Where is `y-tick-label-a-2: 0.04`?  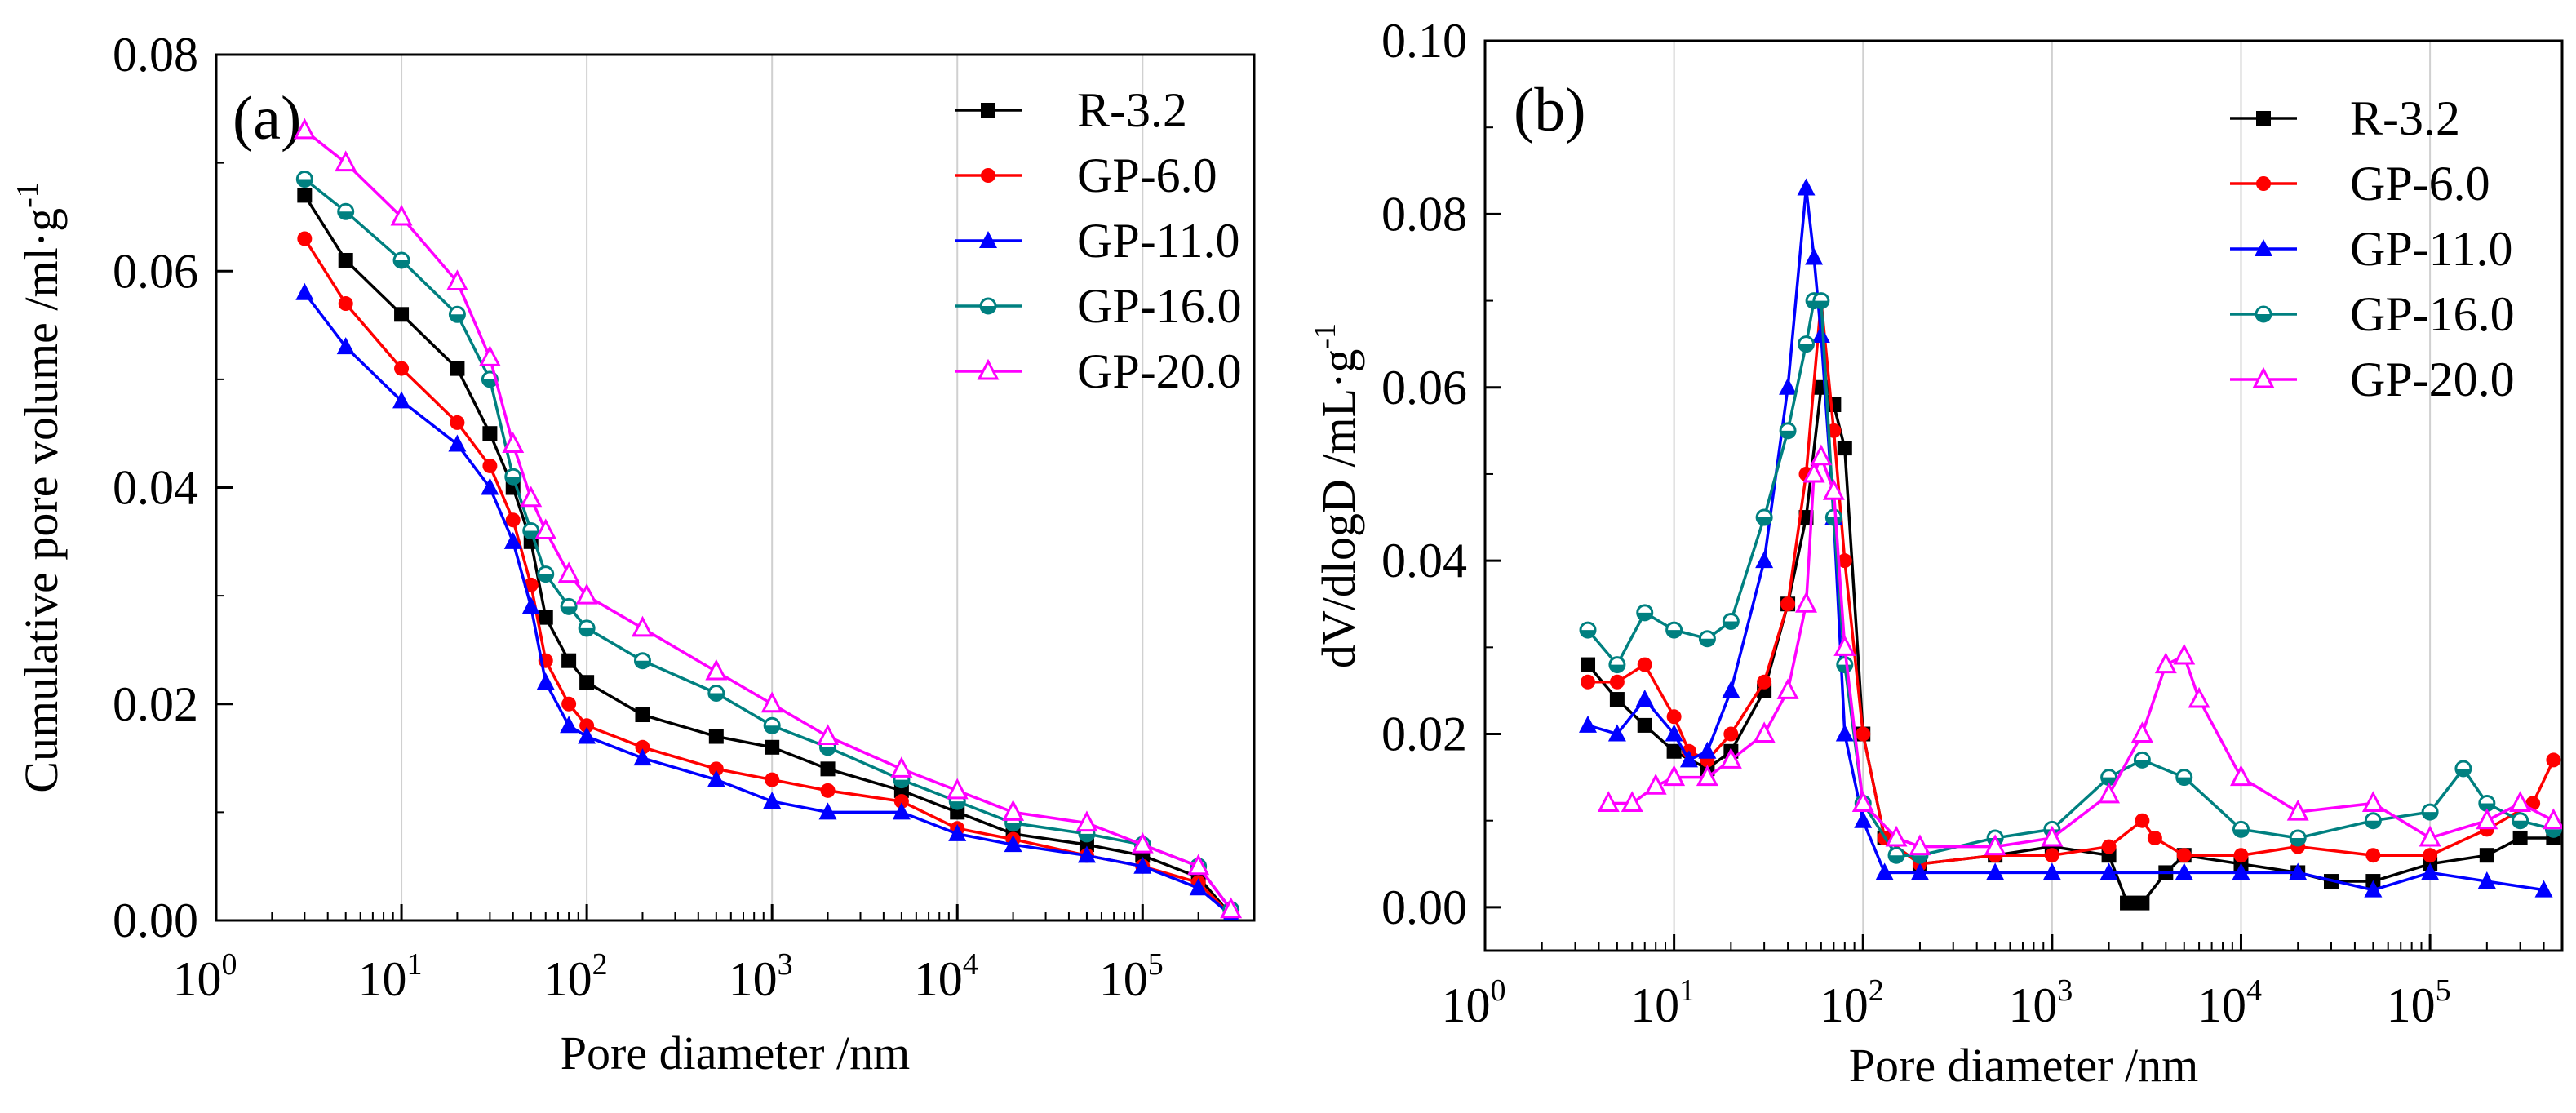 y-tick-label-a-2: 0.04 is located at coordinates (155, 488).